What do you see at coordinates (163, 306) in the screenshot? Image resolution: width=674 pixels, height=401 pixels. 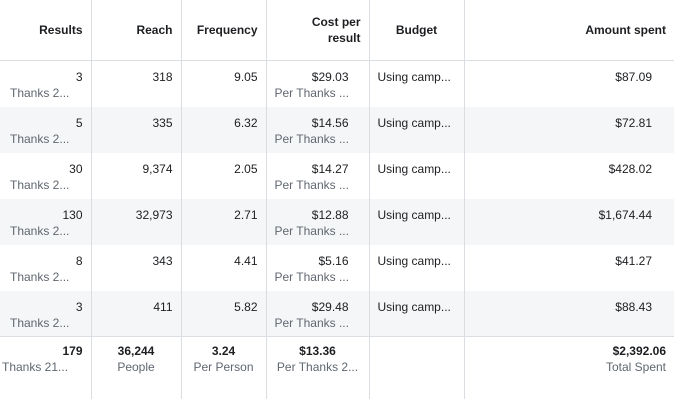 I see `reach-value: 411` at bounding box center [163, 306].